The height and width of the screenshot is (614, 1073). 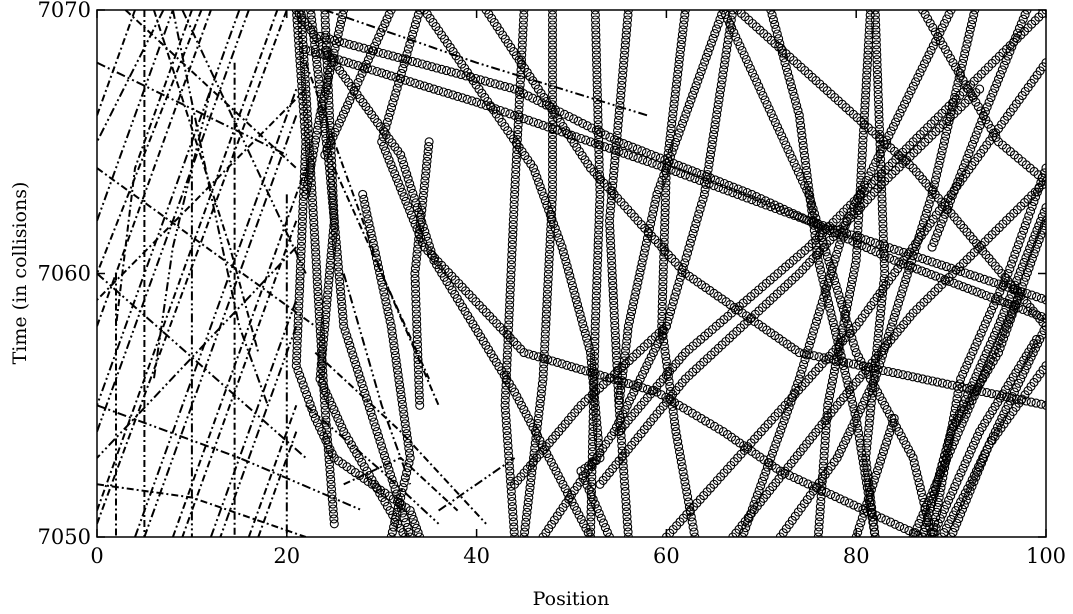 I want to click on x-tick-label: 60, so click(x=666, y=556).